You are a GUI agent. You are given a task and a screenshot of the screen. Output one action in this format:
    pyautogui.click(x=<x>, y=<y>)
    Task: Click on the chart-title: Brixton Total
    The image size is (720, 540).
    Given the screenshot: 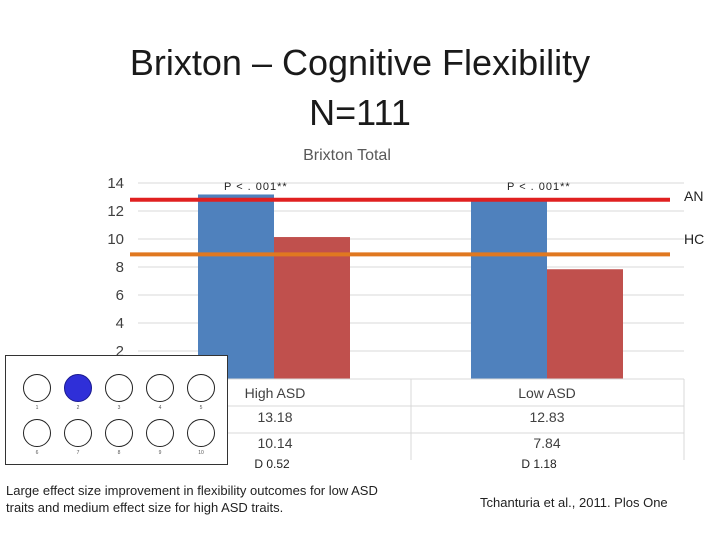 What is the action you would take?
    pyautogui.click(x=347, y=155)
    